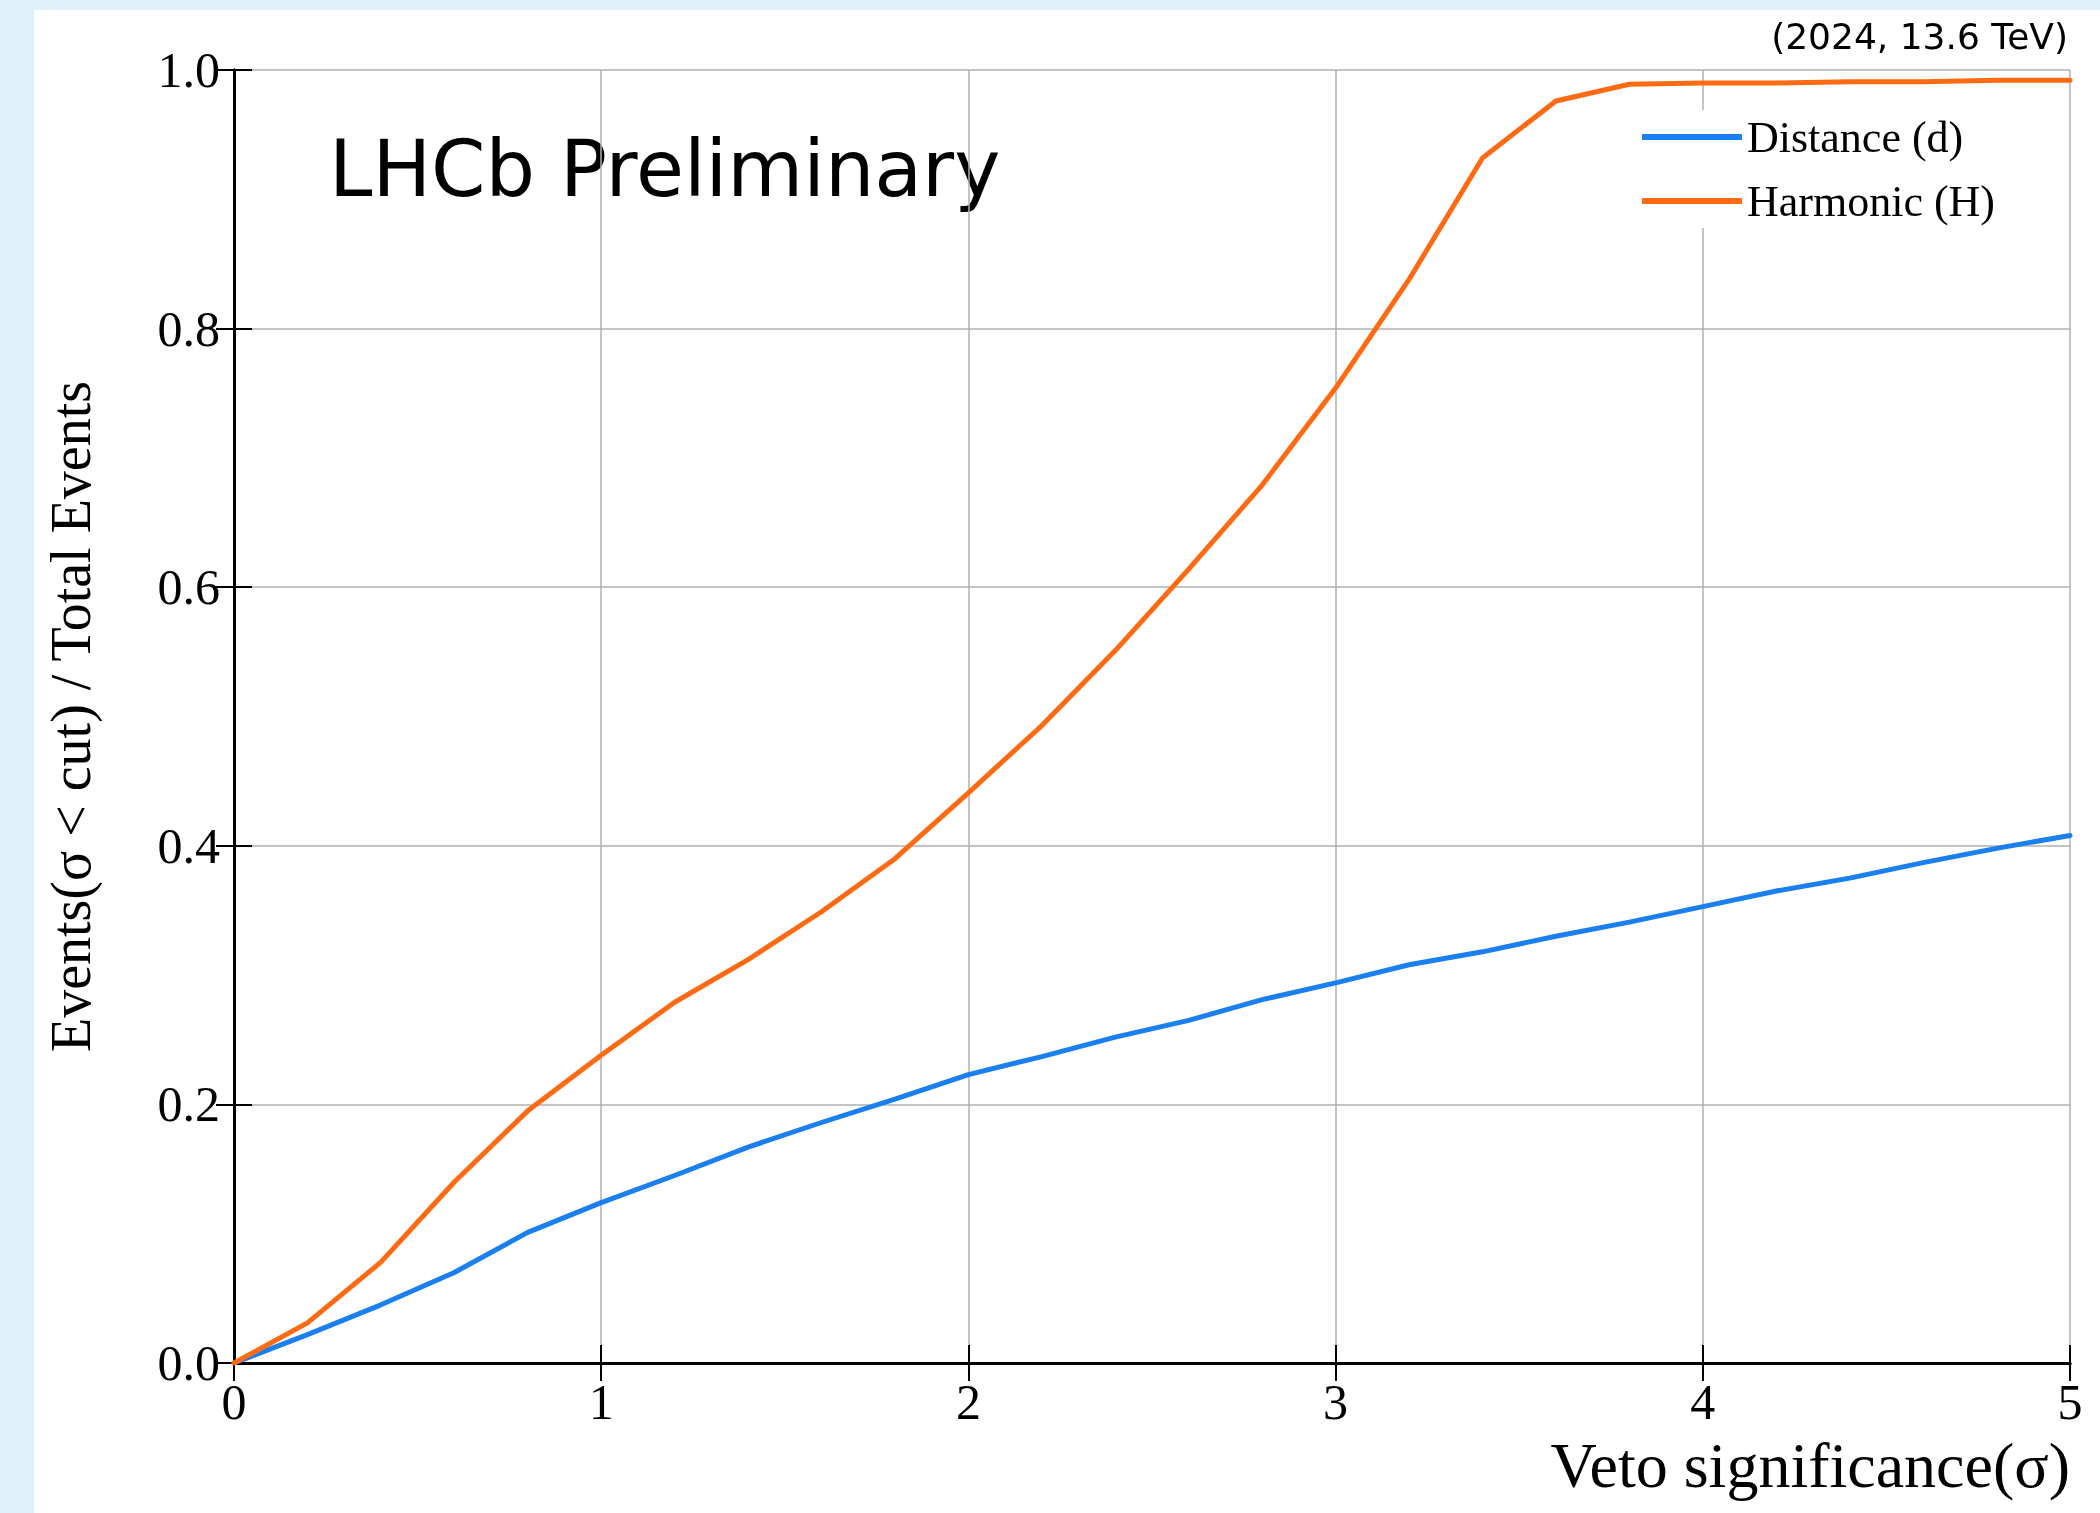  What do you see at coordinates (188, 70) in the screenshot?
I see `y-tick-label: 1.0` at bounding box center [188, 70].